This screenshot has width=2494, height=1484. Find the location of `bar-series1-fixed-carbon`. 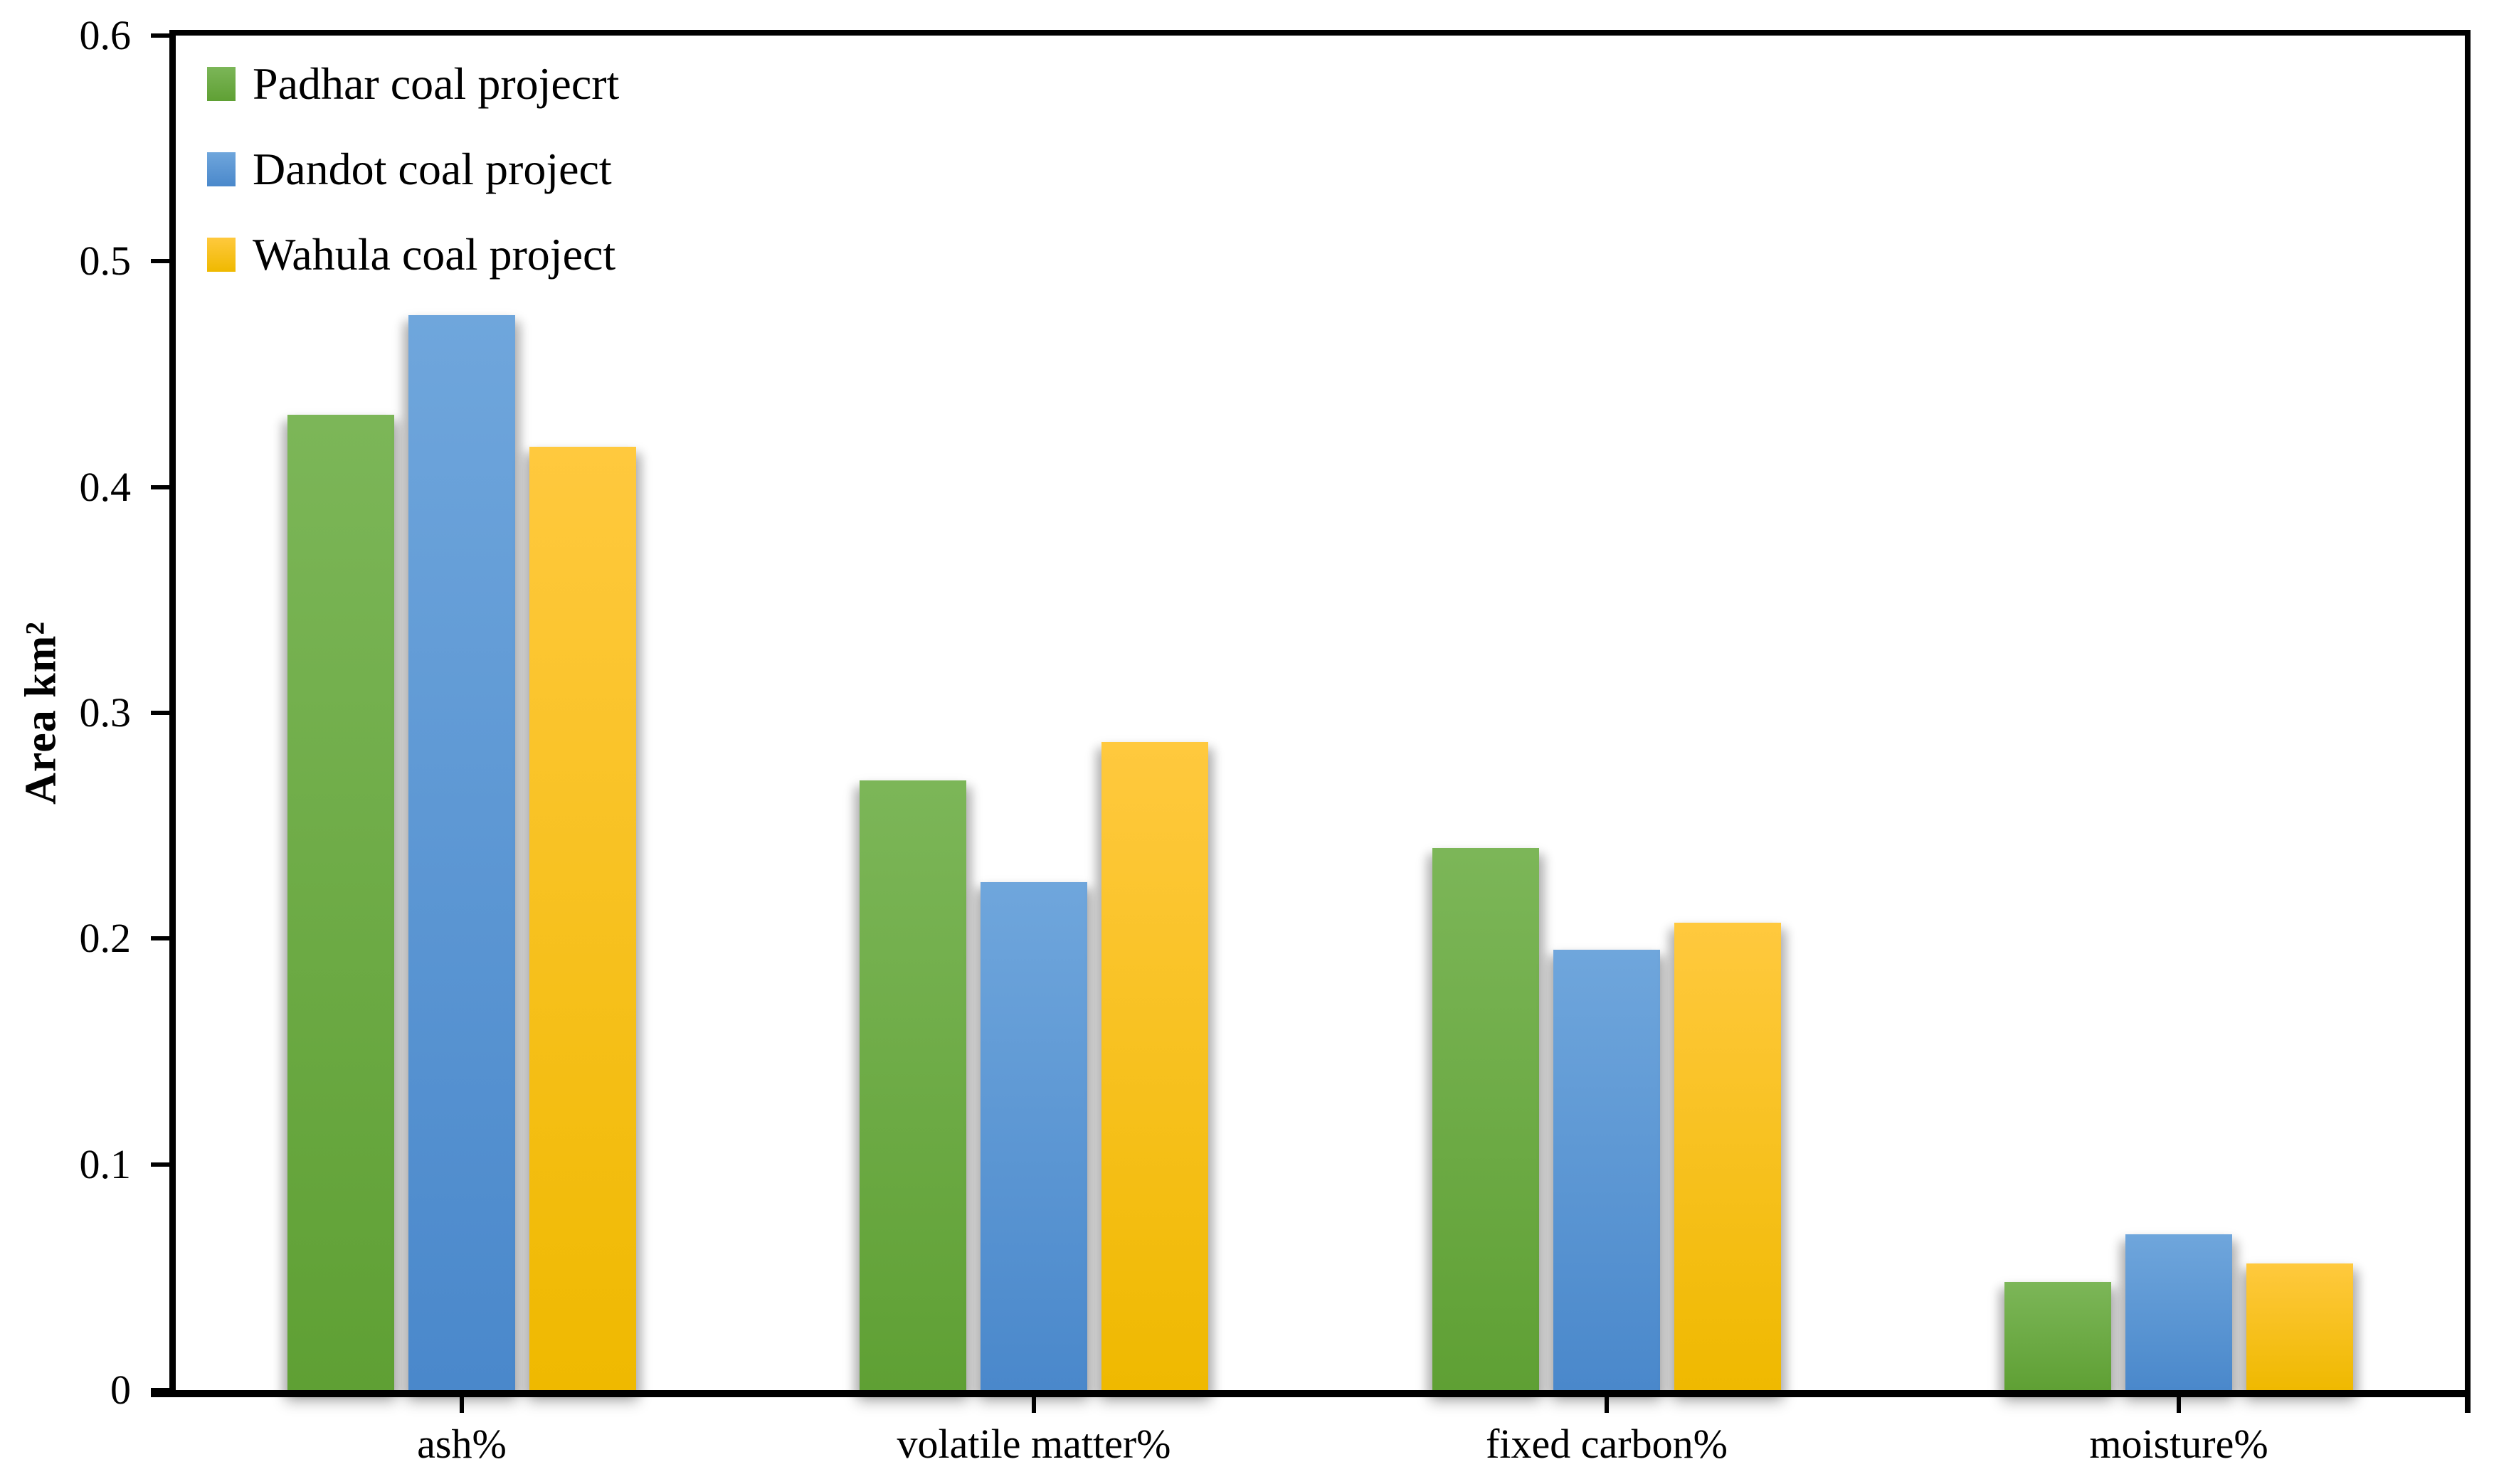

bar-series1-fixed-carbon is located at coordinates (1486, 1119).